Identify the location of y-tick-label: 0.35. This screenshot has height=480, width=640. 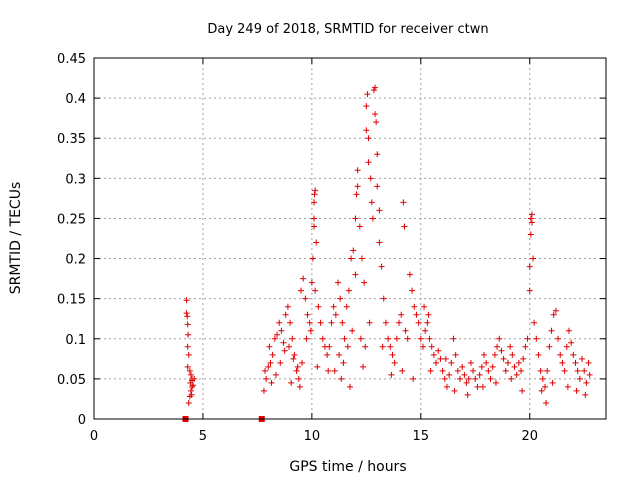
(71, 139).